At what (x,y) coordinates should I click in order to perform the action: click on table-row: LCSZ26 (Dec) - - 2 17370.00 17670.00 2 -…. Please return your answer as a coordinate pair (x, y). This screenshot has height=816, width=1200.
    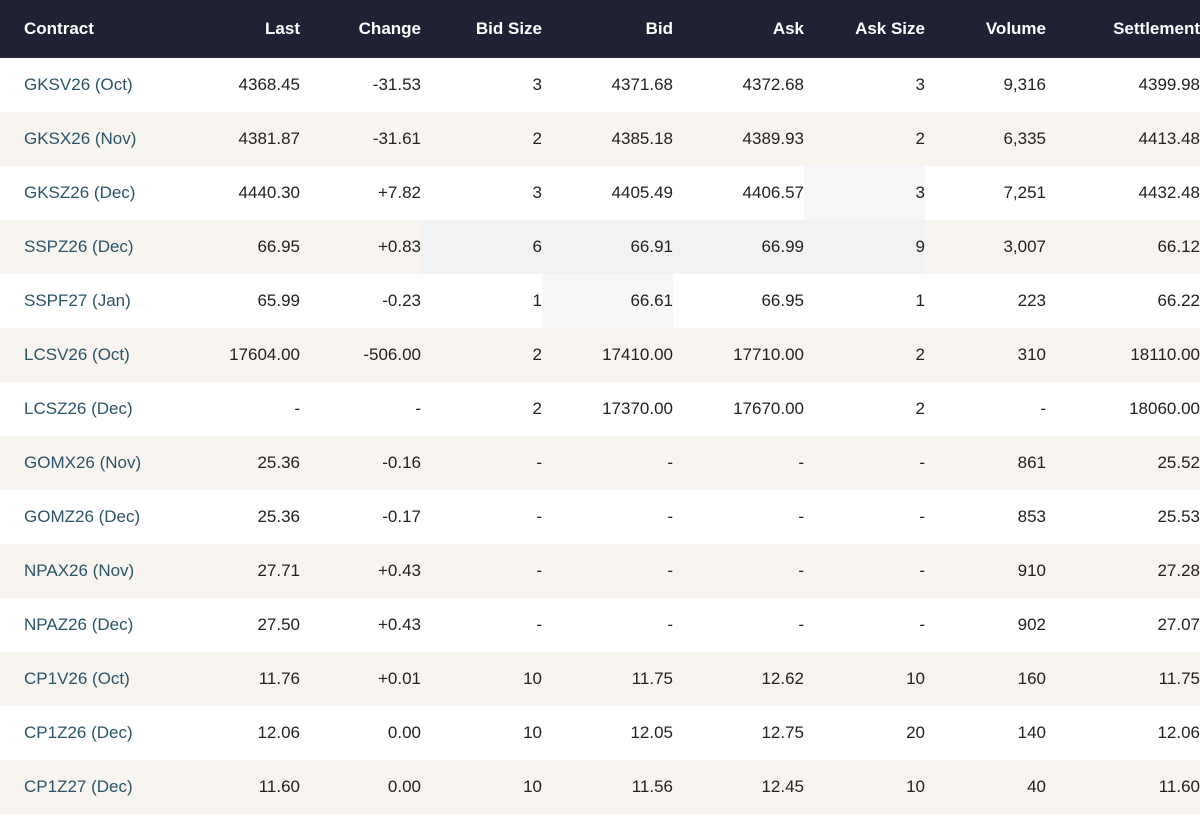
    Looking at the image, I should click on (600, 409).